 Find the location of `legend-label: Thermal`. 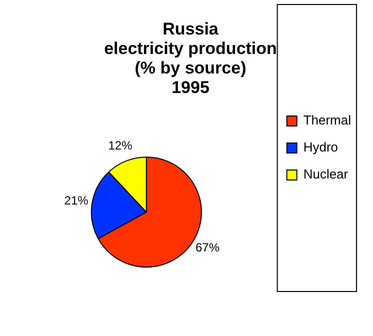

legend-label: Thermal is located at coordinates (327, 120).